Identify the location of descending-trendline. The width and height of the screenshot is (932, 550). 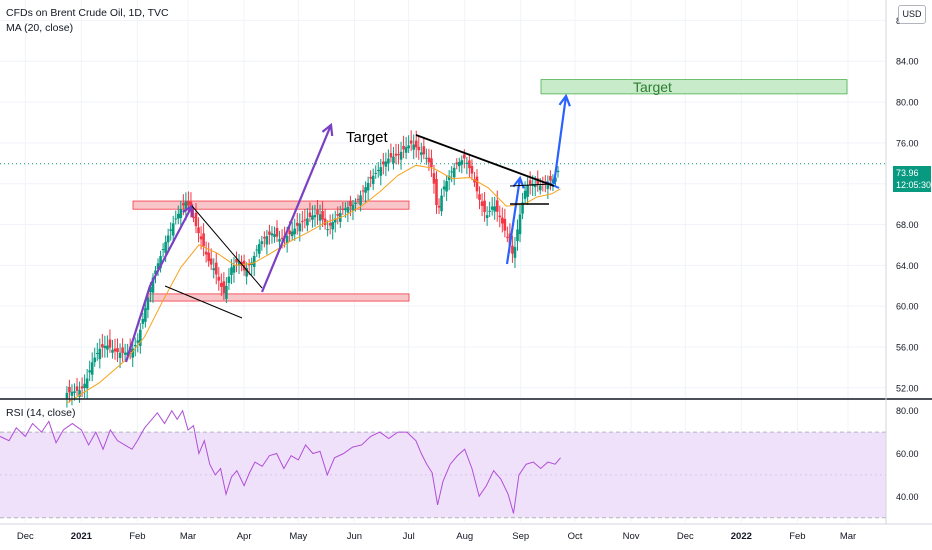
(485, 160).